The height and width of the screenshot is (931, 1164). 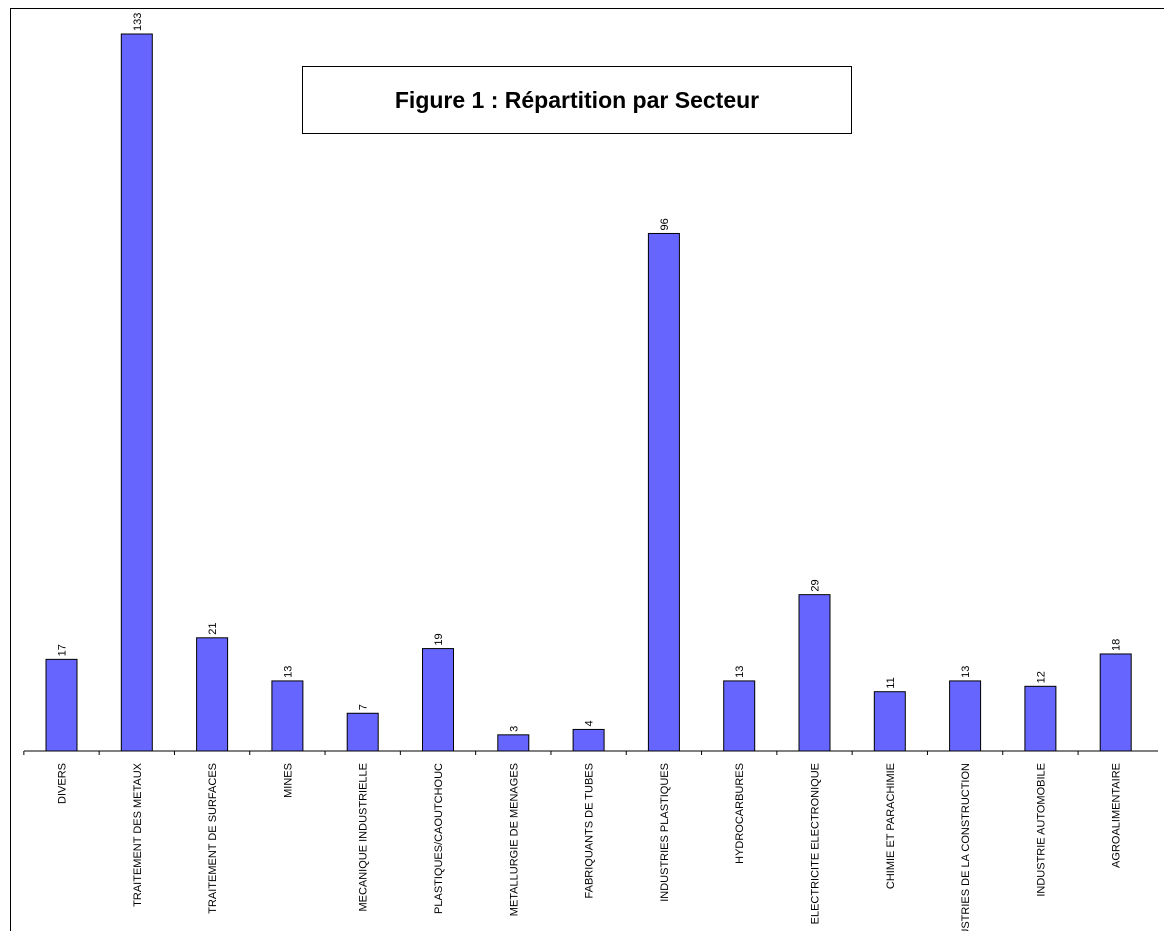 I want to click on data-label: 133, so click(x=138, y=22).